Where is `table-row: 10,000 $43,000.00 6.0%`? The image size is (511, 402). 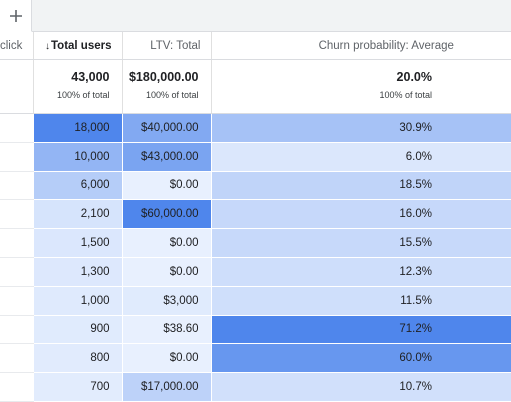
table-row: 10,000 $43,000.00 6.0% is located at coordinates (255, 157).